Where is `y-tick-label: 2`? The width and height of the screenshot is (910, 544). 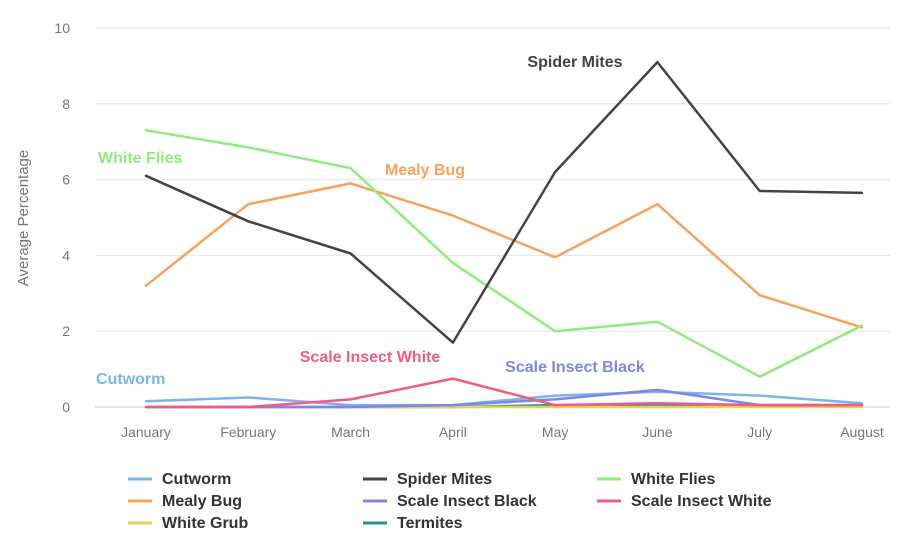
y-tick-label: 2 is located at coordinates (66, 331).